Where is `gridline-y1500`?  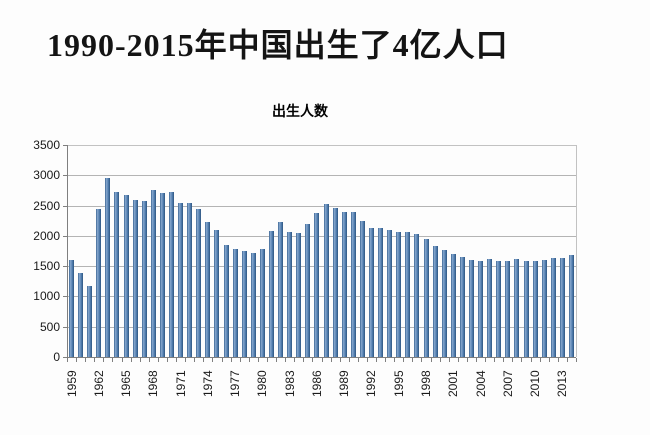 gridline-y1500 is located at coordinates (321, 266).